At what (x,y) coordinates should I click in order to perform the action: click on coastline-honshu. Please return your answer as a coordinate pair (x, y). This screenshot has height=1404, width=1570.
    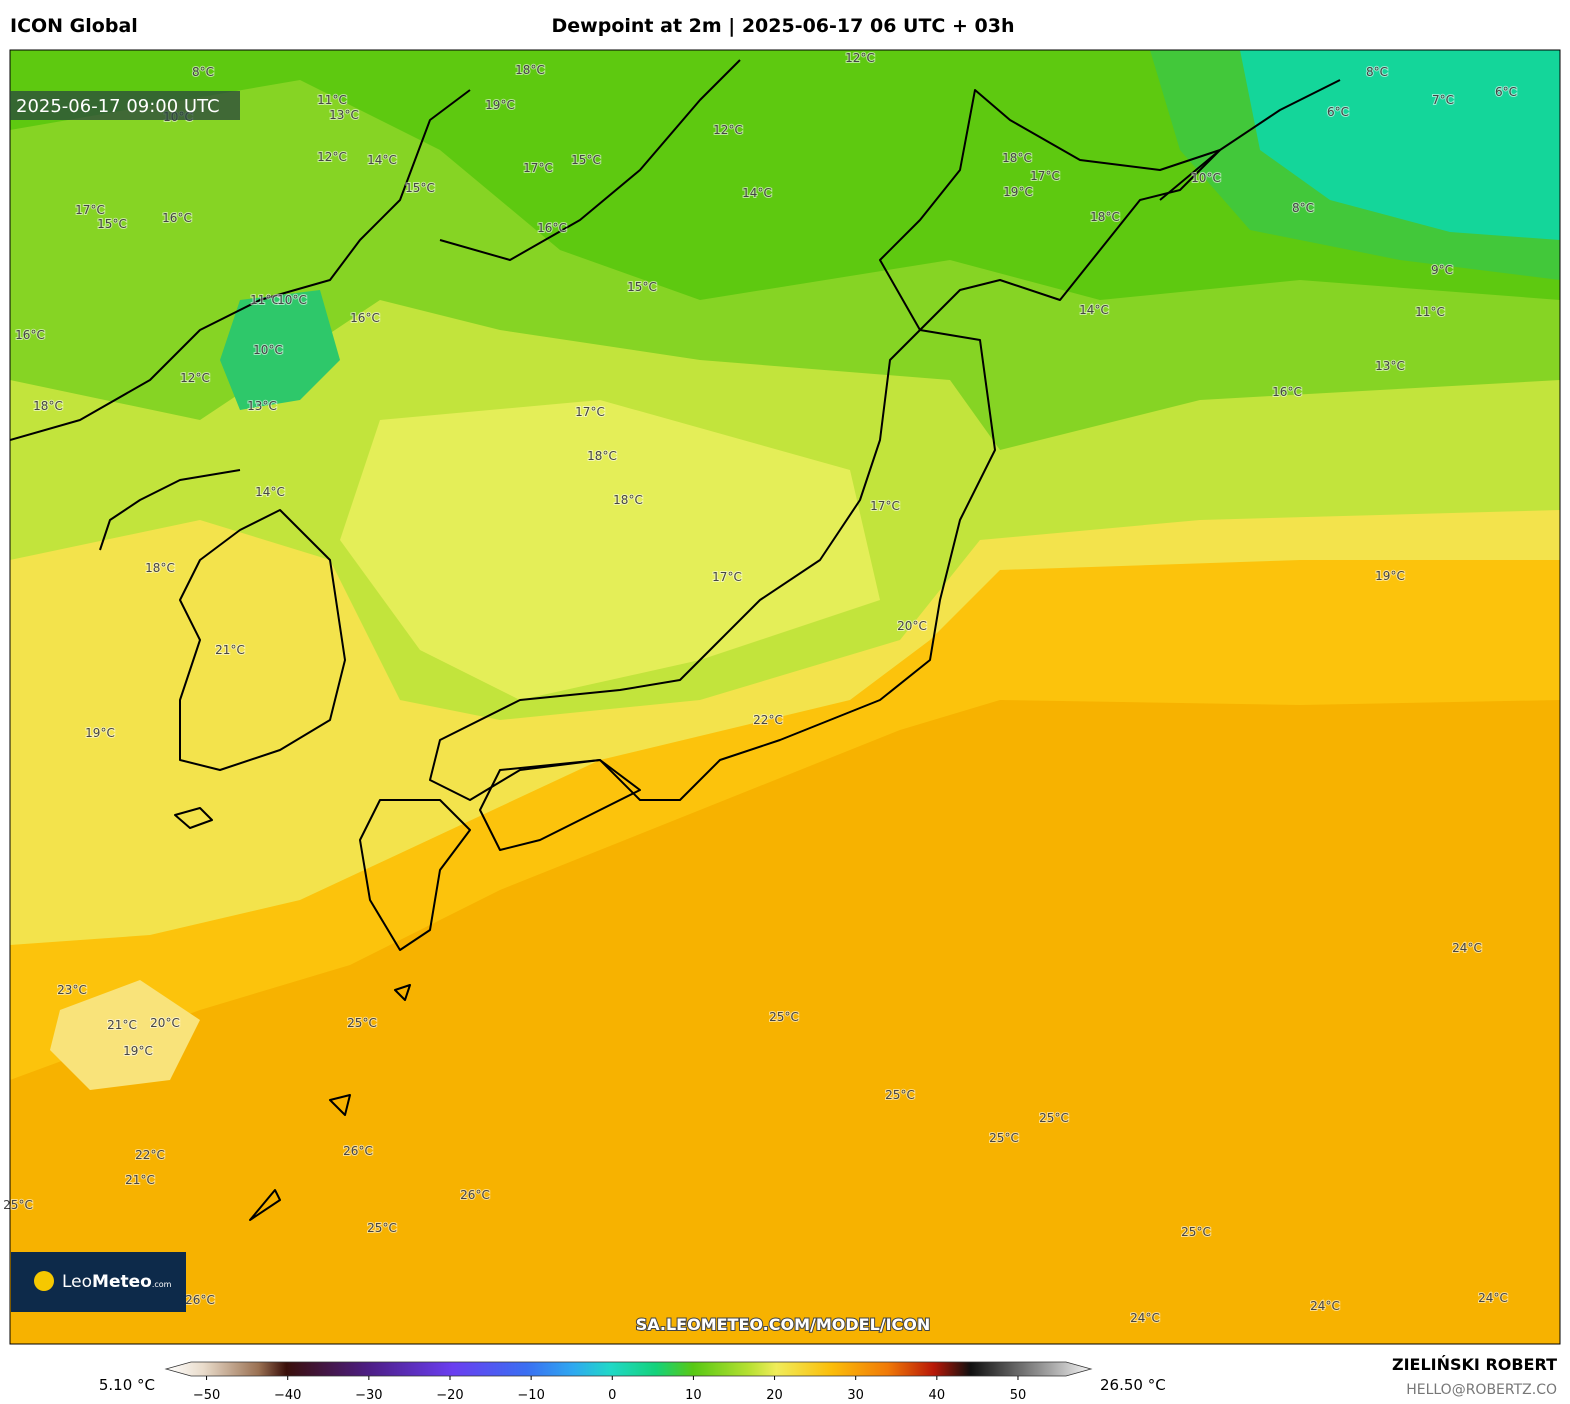
    Looking at the image, I should click on (712, 565).